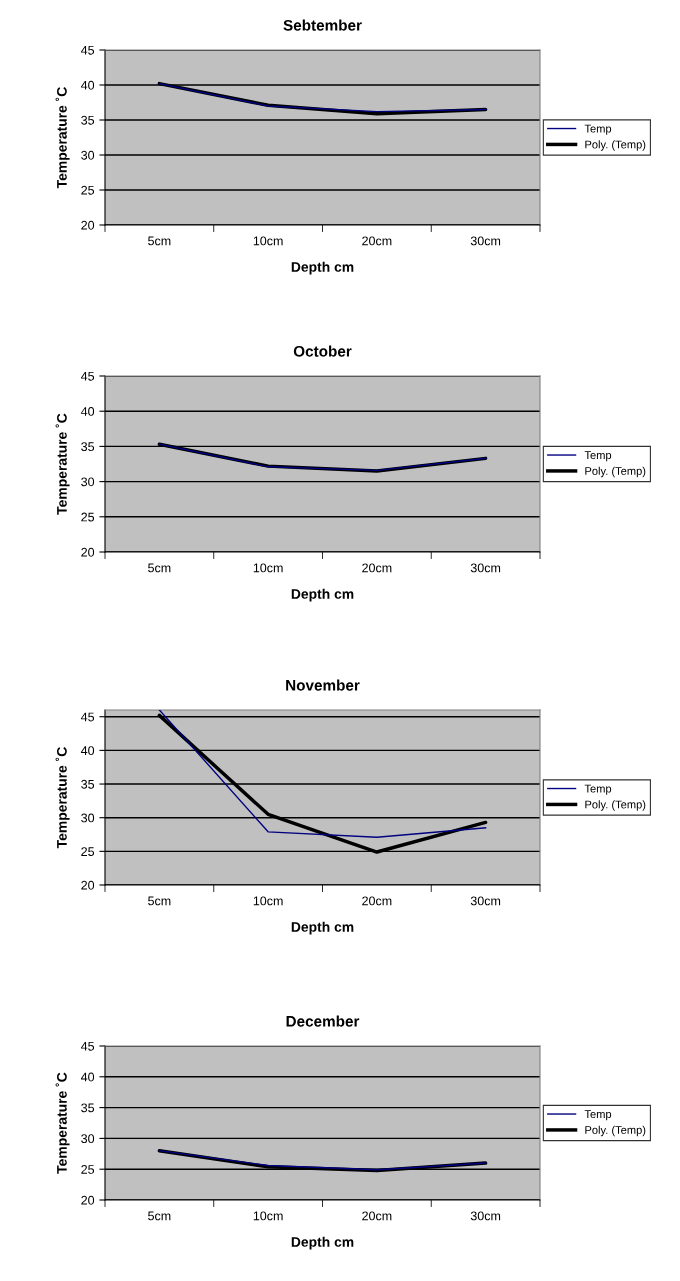 This screenshot has height=1281, width=680. I want to click on chart-title: October, so click(322, 351).